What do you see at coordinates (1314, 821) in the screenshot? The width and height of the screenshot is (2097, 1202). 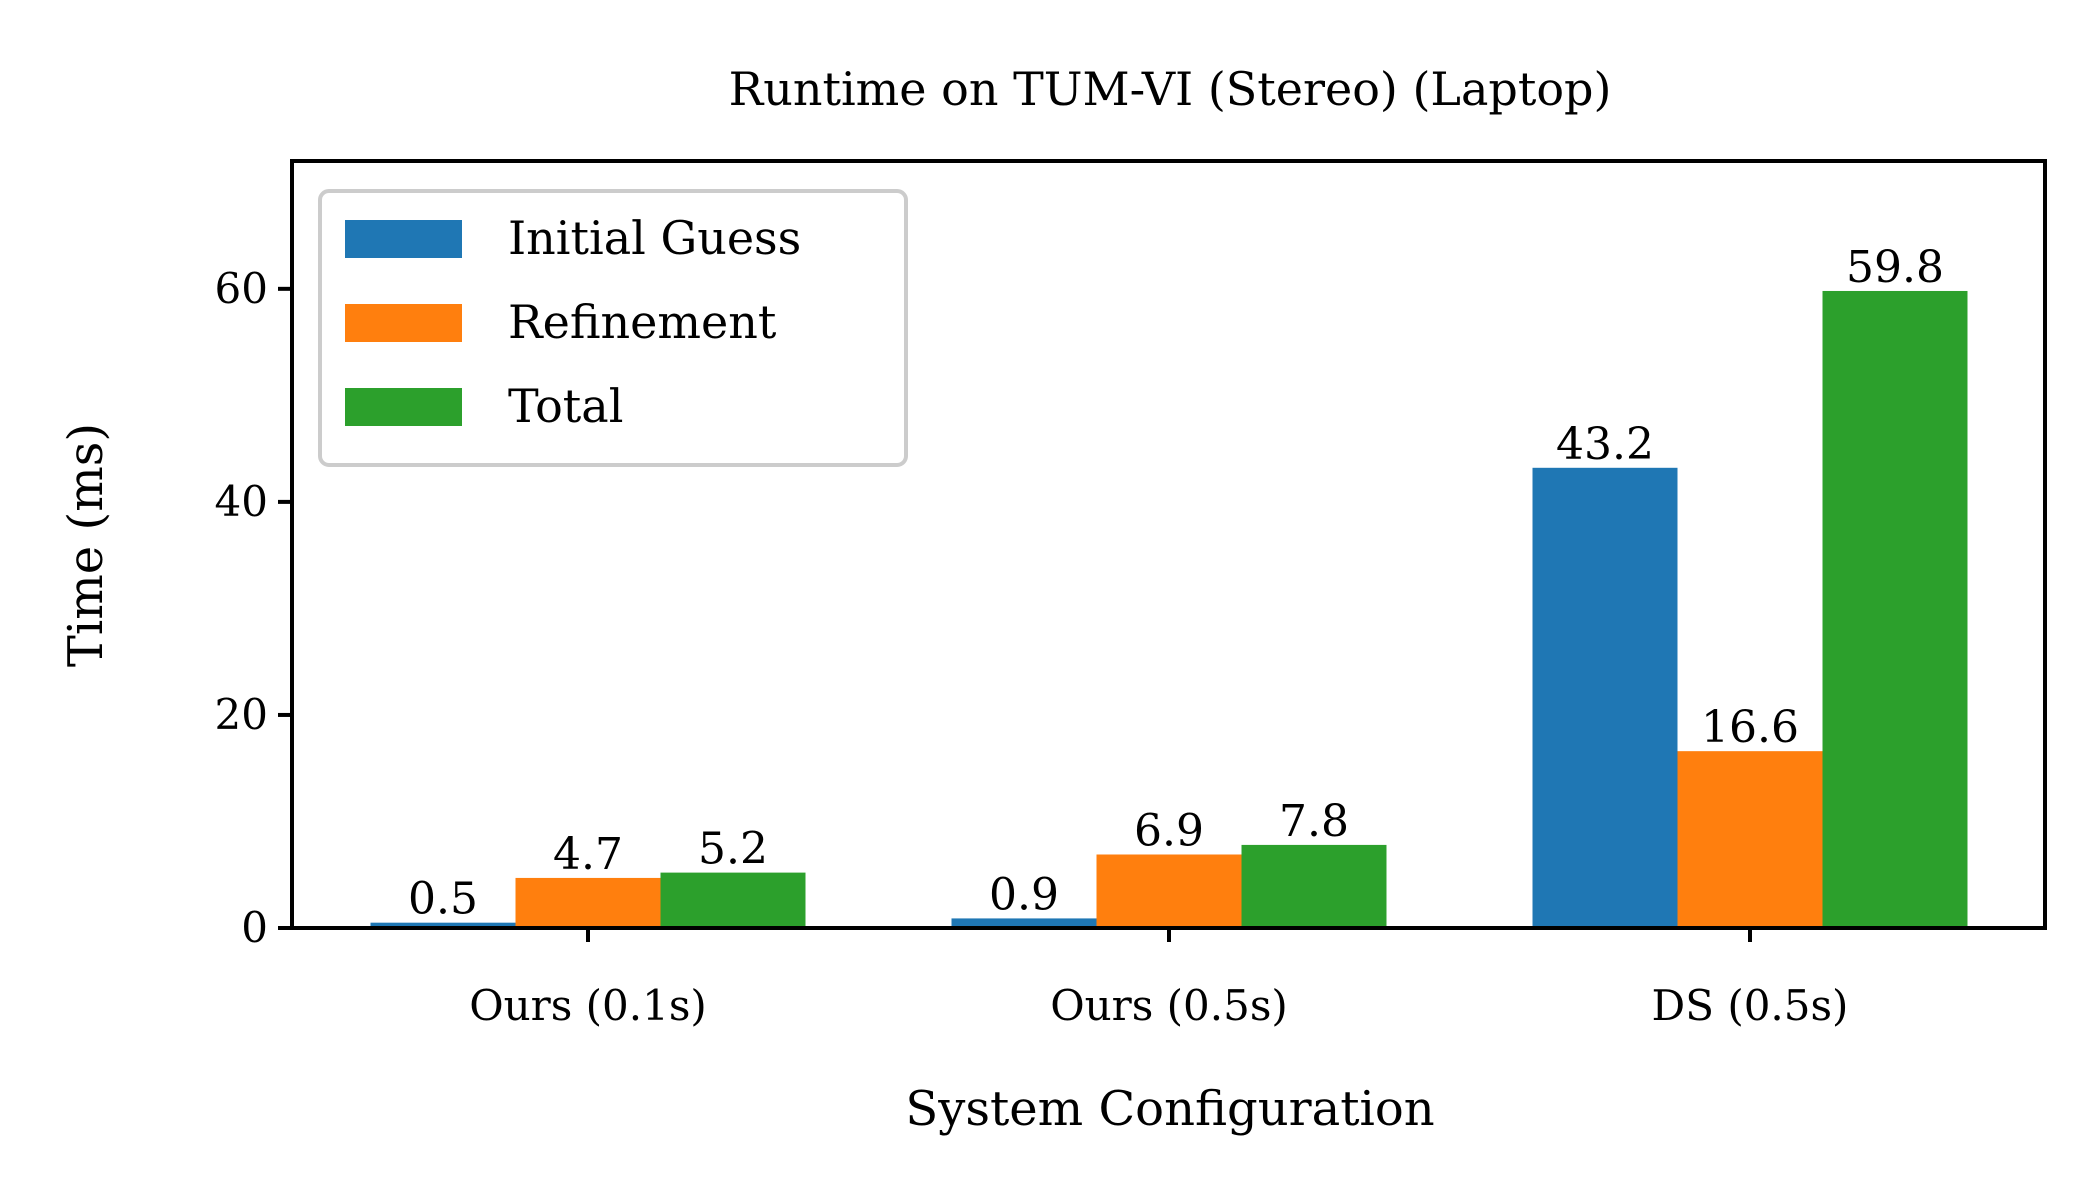 I see `bar-value-label: 7.8` at bounding box center [1314, 821].